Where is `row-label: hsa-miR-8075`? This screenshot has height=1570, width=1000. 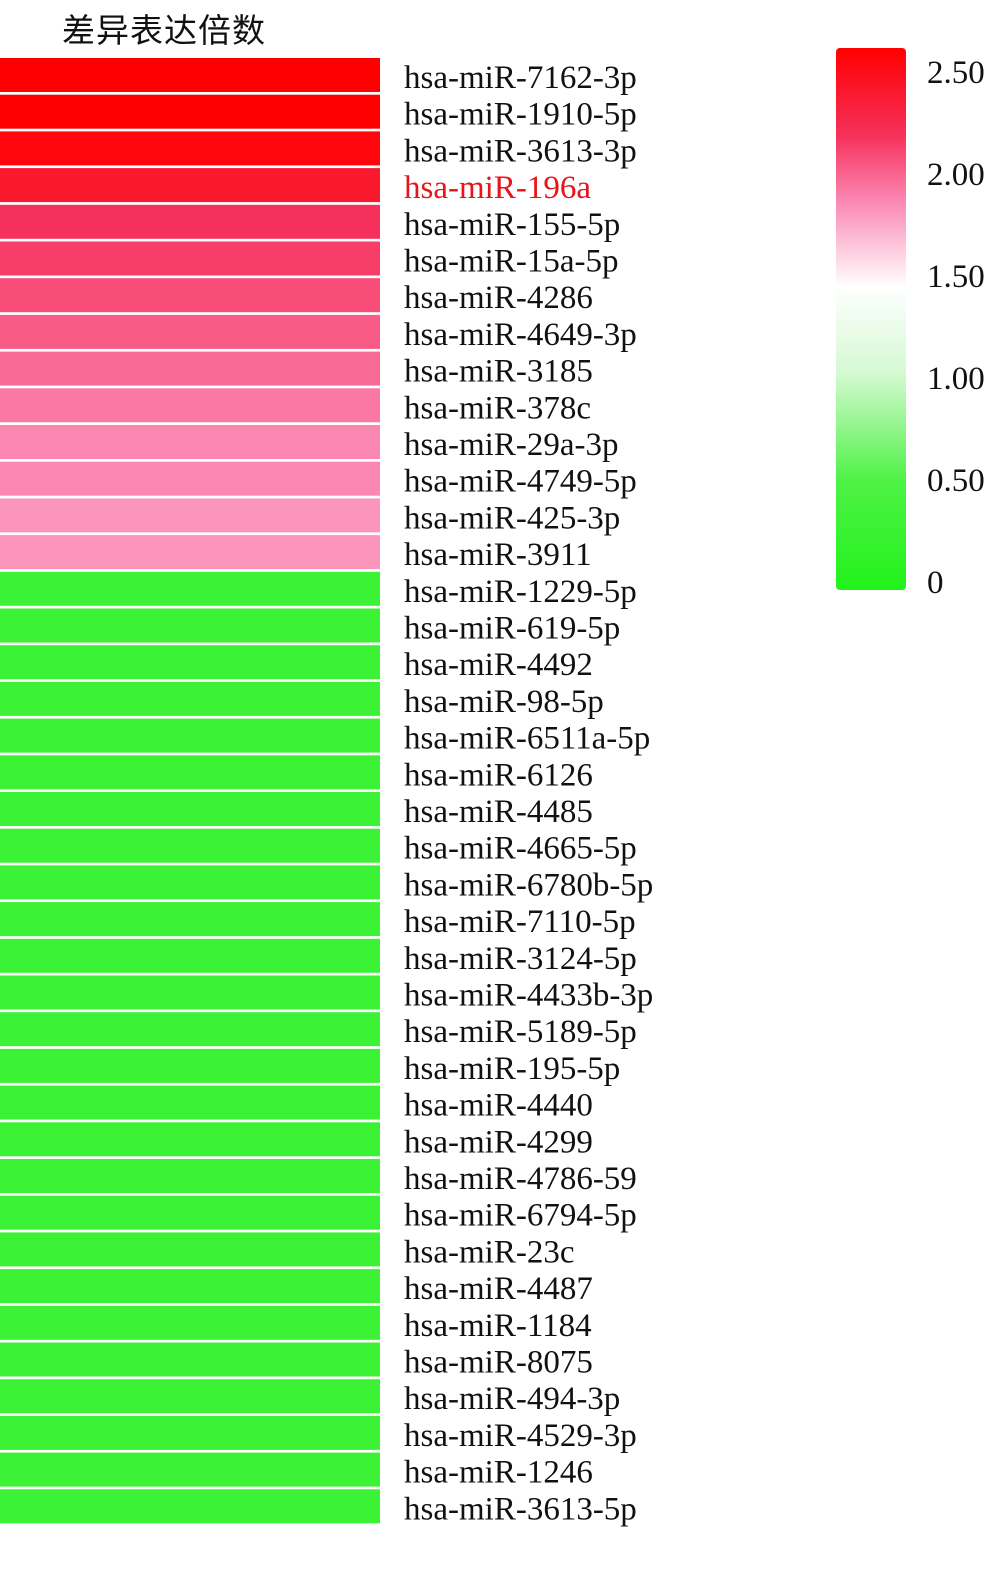 row-label: hsa-miR-8075 is located at coordinates (498, 1363).